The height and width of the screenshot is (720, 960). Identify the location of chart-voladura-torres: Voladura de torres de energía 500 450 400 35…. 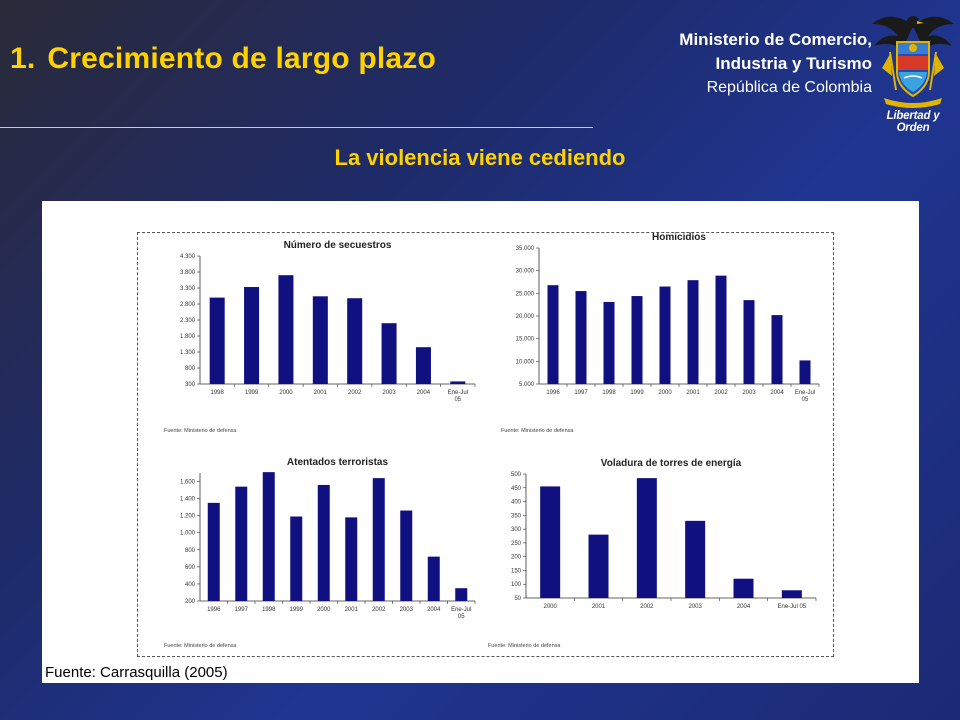
(652, 553).